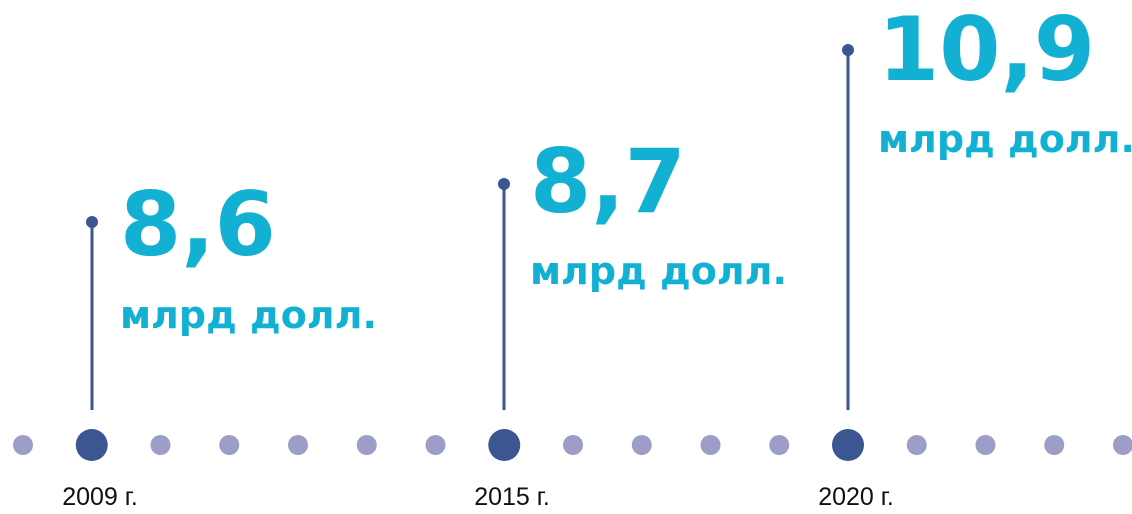  What do you see at coordinates (986, 50) in the screenshot?
I see `value: 10,9` at bounding box center [986, 50].